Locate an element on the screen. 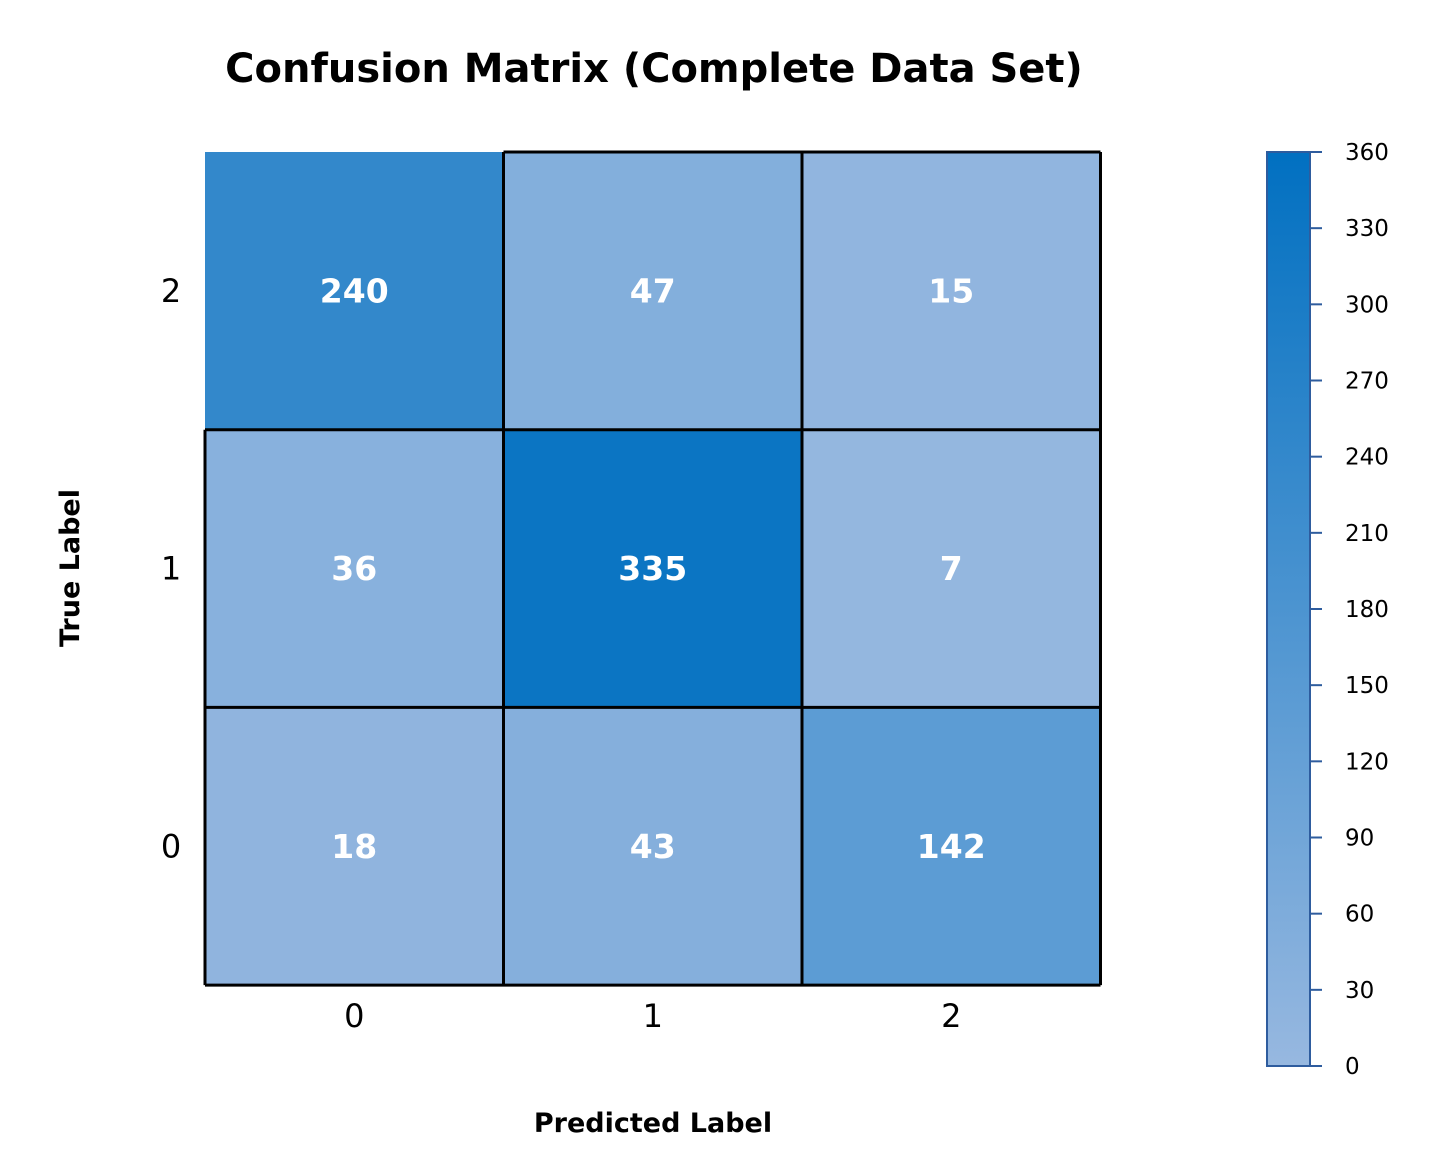 Image resolution: width=1439 pixels, height=1158 pixels. x-axis-label: Predicted Label is located at coordinates (653, 1123).